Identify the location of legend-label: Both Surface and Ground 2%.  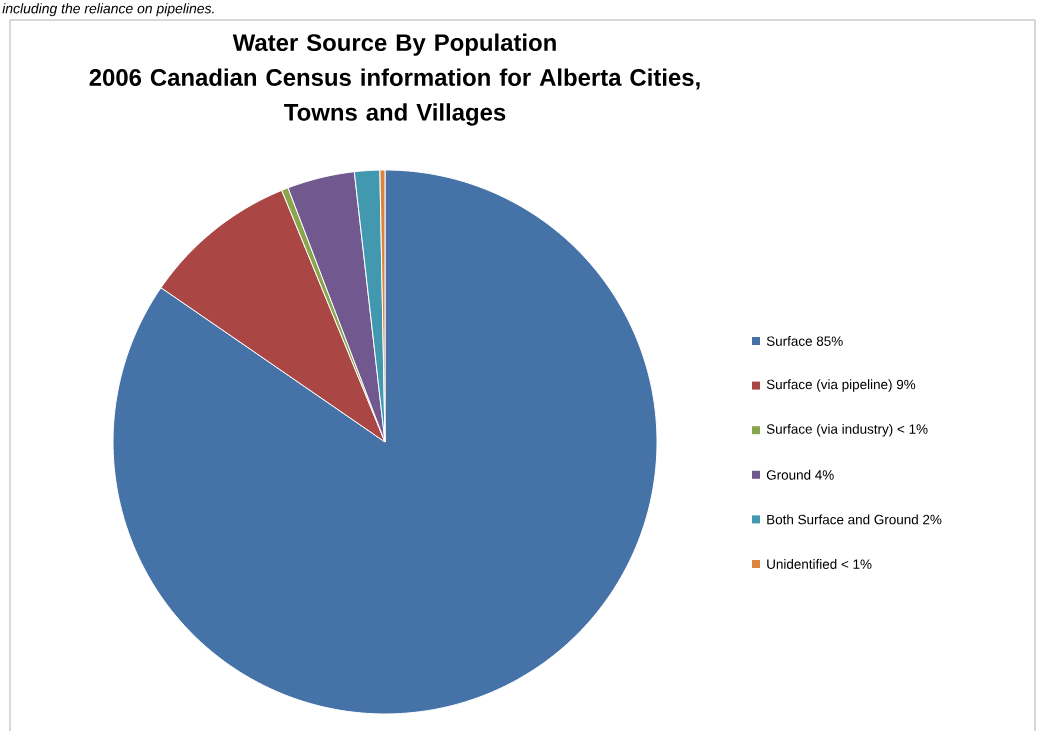
(854, 519).